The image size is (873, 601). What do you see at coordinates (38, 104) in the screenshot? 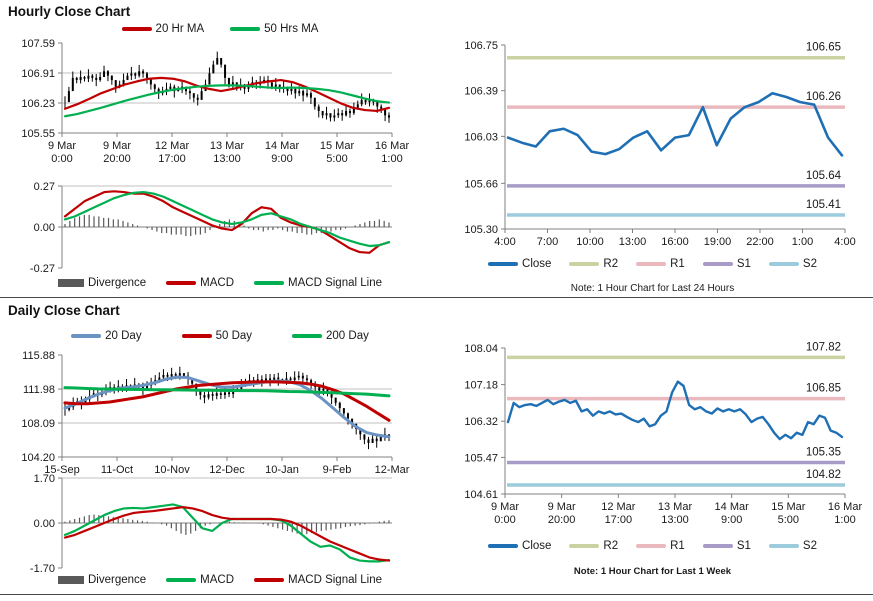
I see `svg-text: 106.23` at bounding box center [38, 104].